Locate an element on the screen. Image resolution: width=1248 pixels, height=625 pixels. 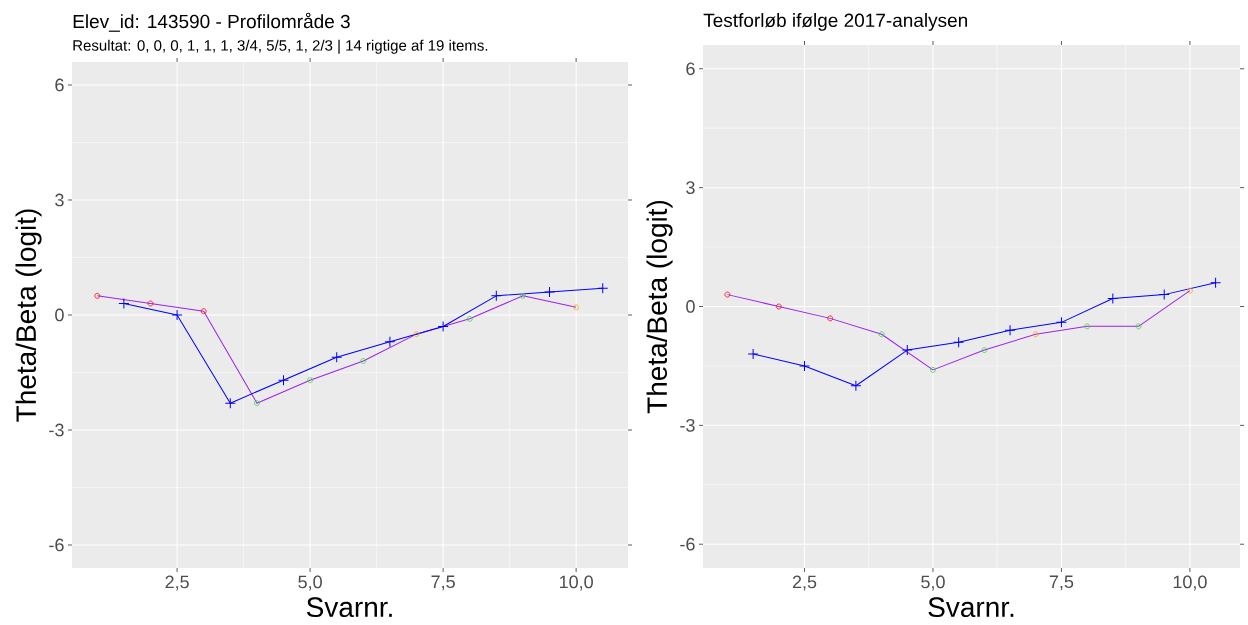
chart-subtitle: Resultat: 0, 0, 0, 1, 1, 1, 3/4, 5/5, 1, 2/3 | 14 rigtige af 19 items. is located at coordinates (280, 46).